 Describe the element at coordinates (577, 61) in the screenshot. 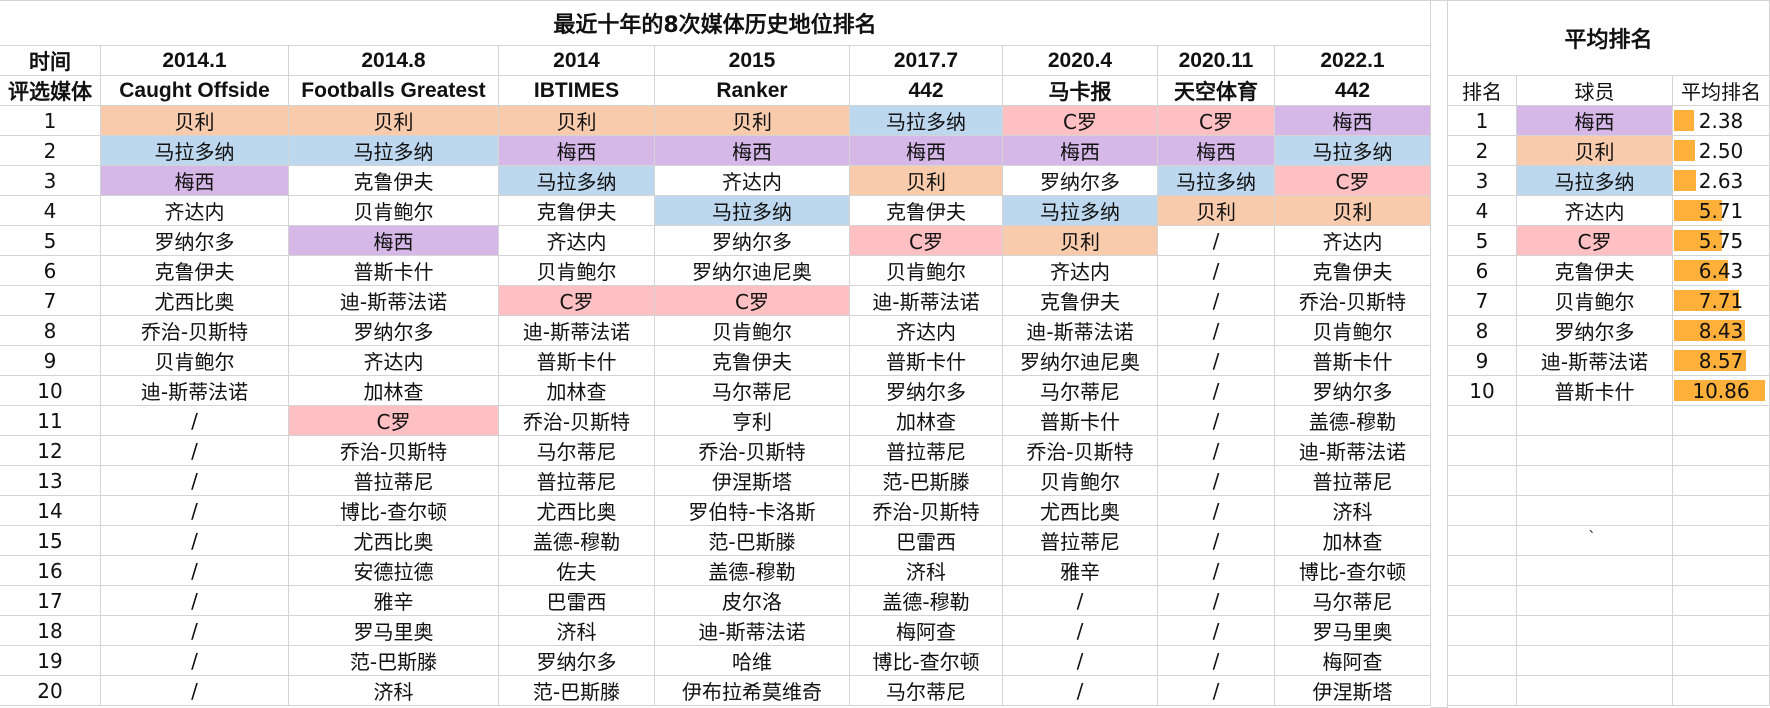

I see `column-date-header: 2014` at that location.